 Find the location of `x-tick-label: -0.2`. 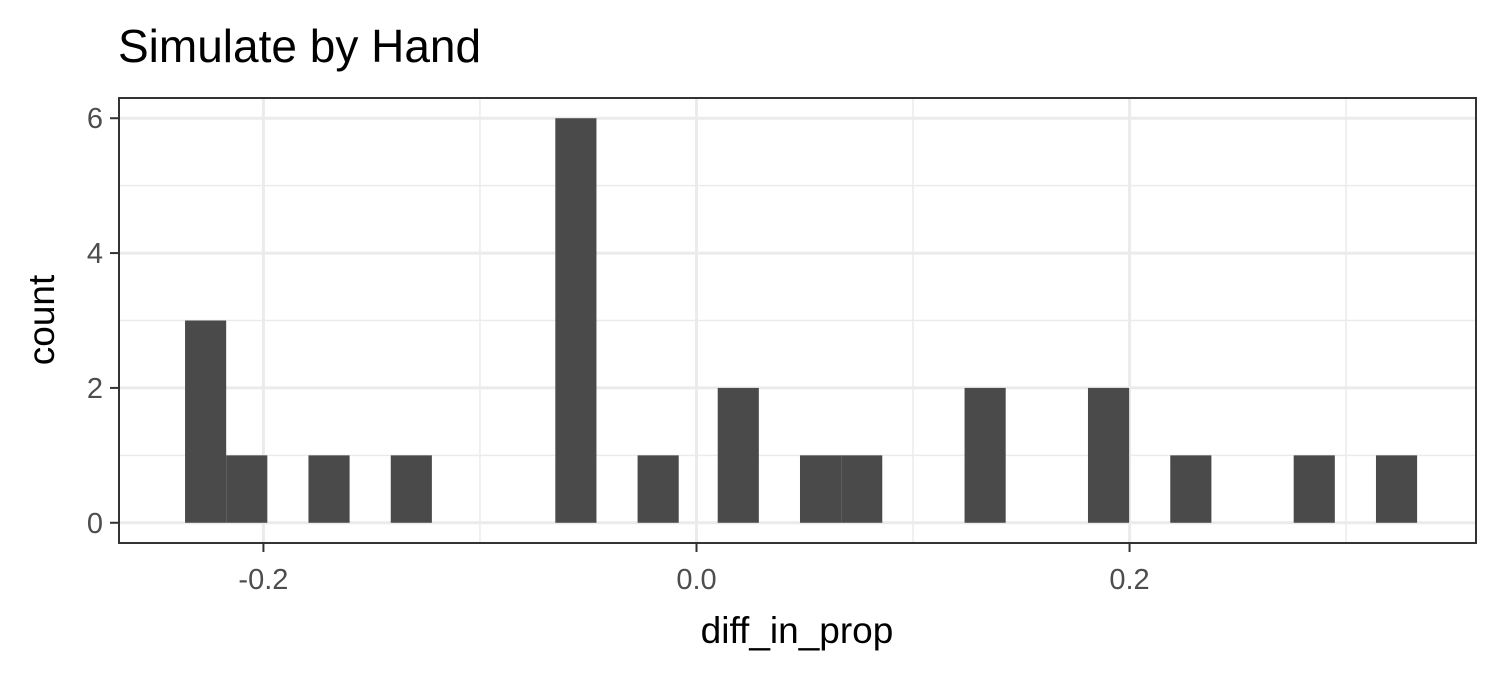

x-tick-label: -0.2 is located at coordinates (263, 580).